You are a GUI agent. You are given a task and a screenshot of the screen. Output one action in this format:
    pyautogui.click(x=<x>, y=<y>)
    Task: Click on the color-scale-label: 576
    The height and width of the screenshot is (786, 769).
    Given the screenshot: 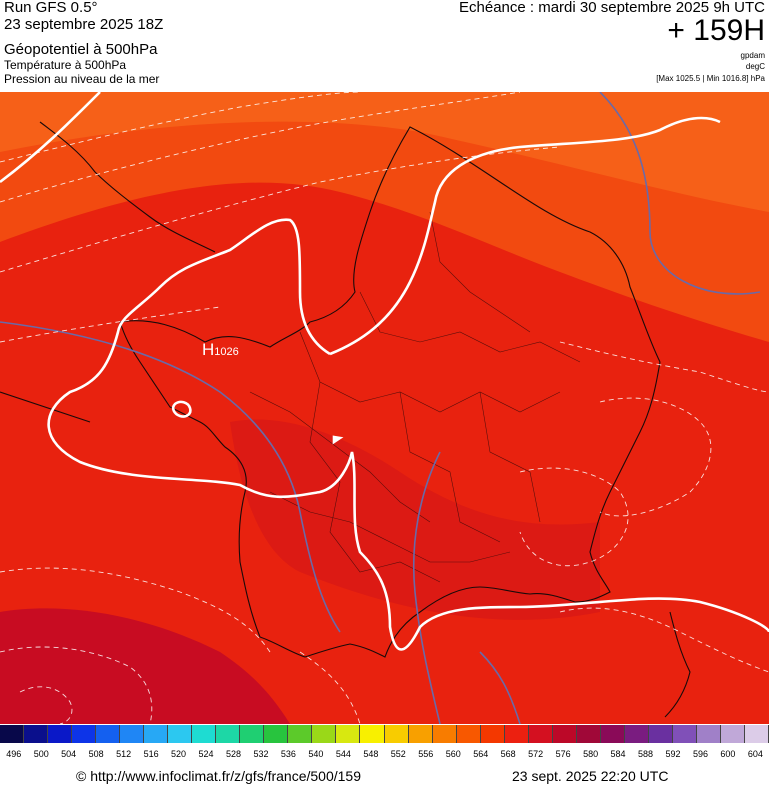 What is the action you would take?
    pyautogui.click(x=563, y=754)
    